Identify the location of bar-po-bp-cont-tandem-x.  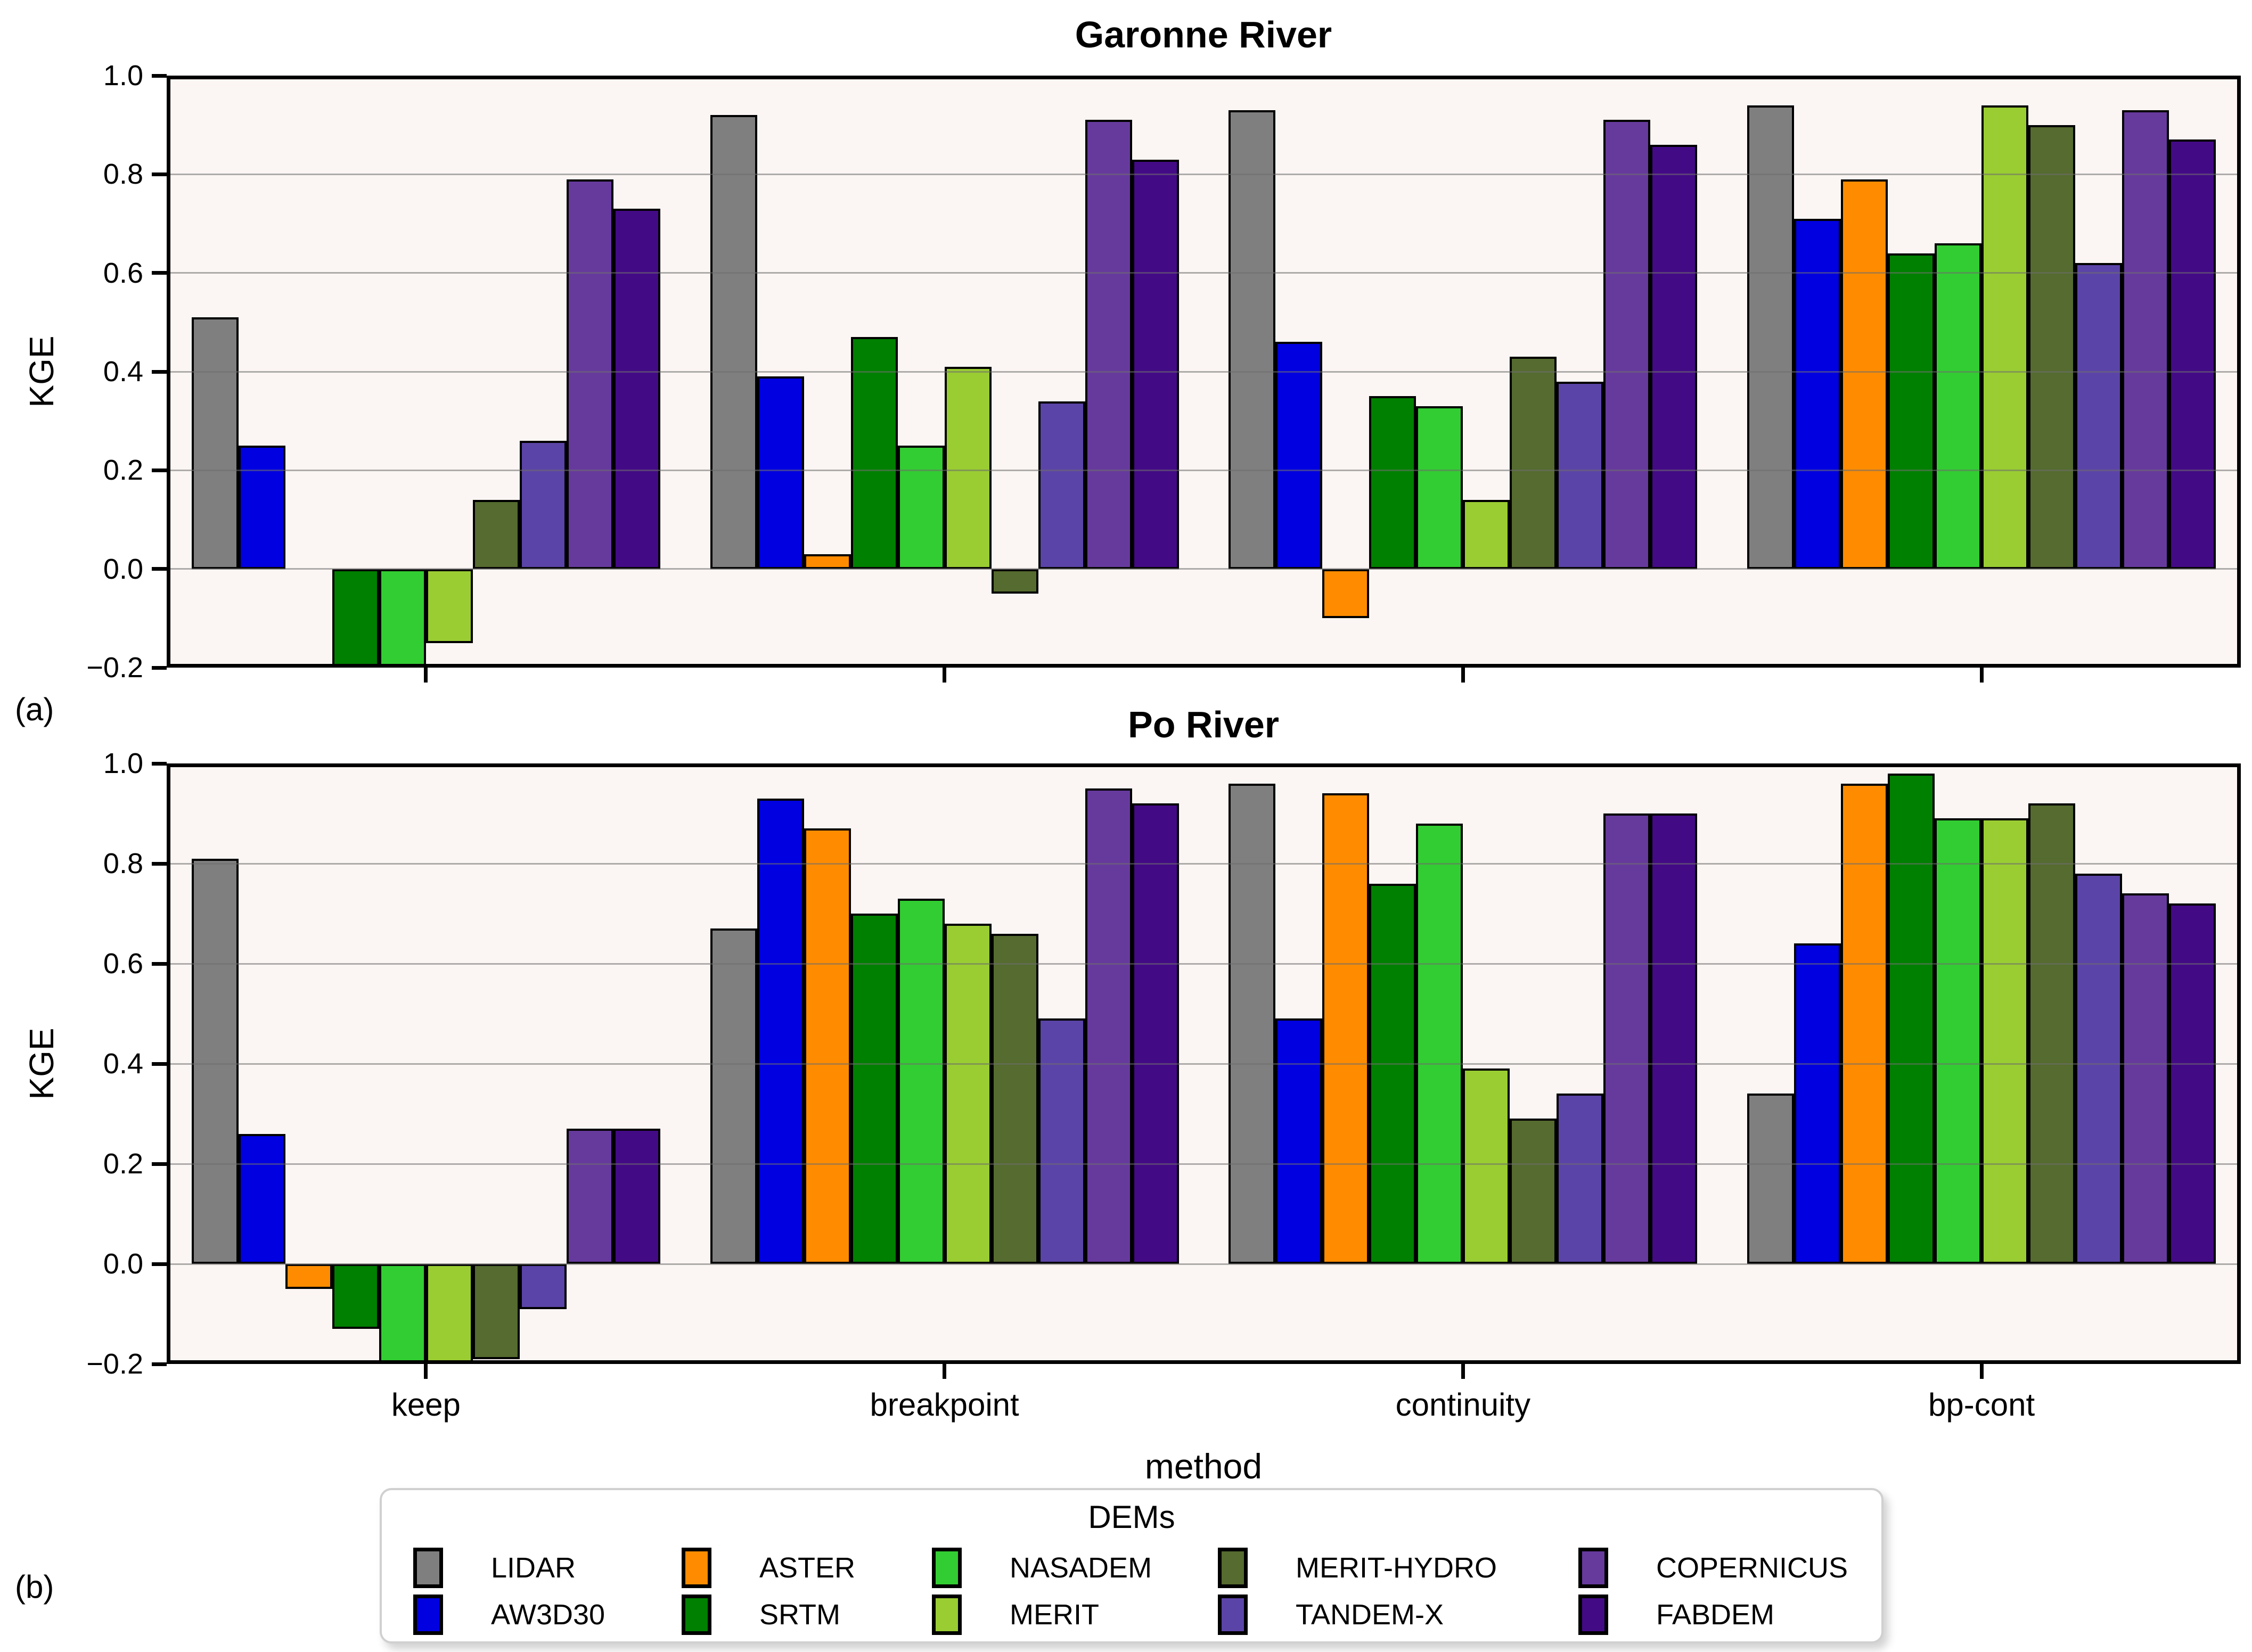
(2099, 1068).